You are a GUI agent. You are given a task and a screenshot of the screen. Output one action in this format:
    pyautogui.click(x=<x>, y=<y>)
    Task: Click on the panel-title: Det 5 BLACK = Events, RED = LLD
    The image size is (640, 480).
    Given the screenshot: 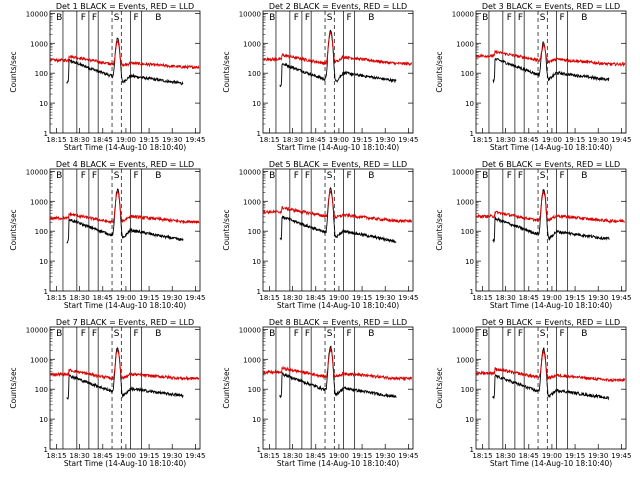 What is the action you would take?
    pyautogui.click(x=338, y=164)
    